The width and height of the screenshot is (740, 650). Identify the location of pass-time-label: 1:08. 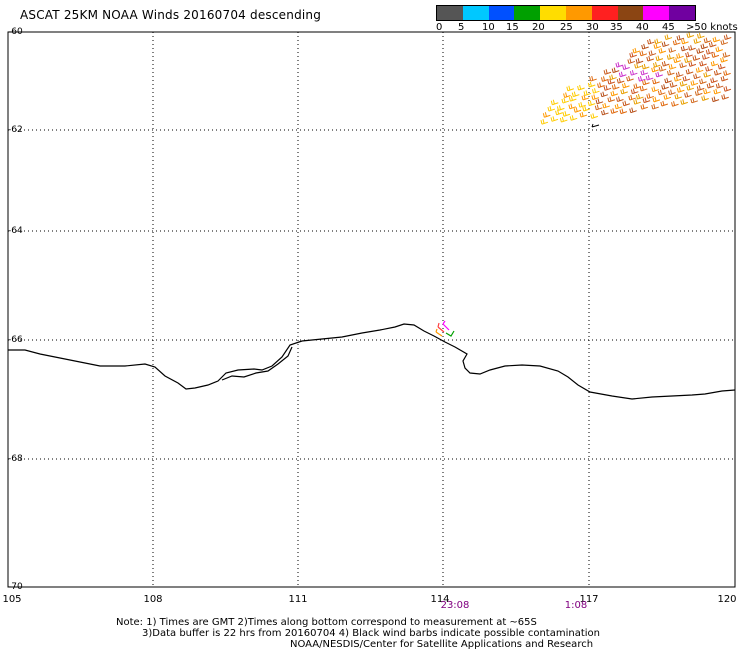
(576, 605).